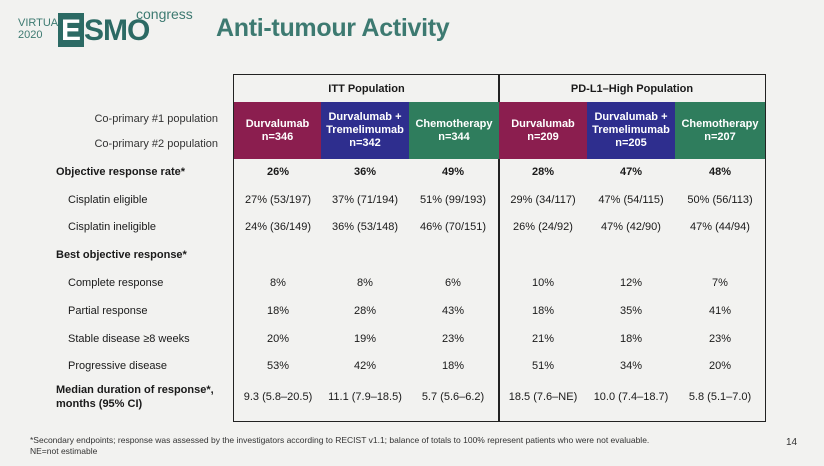  Describe the element at coordinates (365, 143) in the screenshot. I see `col-header-n: n=342` at that location.